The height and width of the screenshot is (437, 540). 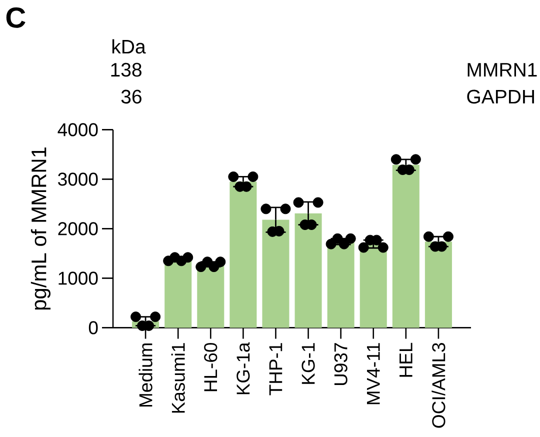 I want to click on y-tick-label: 3000, so click(x=78, y=179).